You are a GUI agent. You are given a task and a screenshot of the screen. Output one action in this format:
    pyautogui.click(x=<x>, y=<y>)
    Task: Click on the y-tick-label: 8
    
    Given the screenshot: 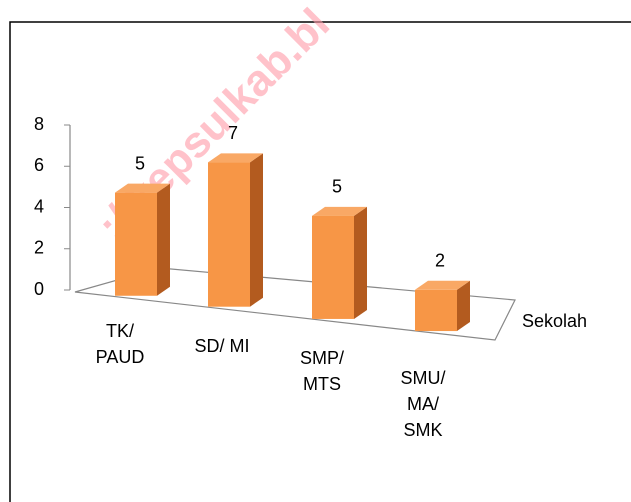 What is the action you would take?
    pyautogui.click(x=39, y=124)
    